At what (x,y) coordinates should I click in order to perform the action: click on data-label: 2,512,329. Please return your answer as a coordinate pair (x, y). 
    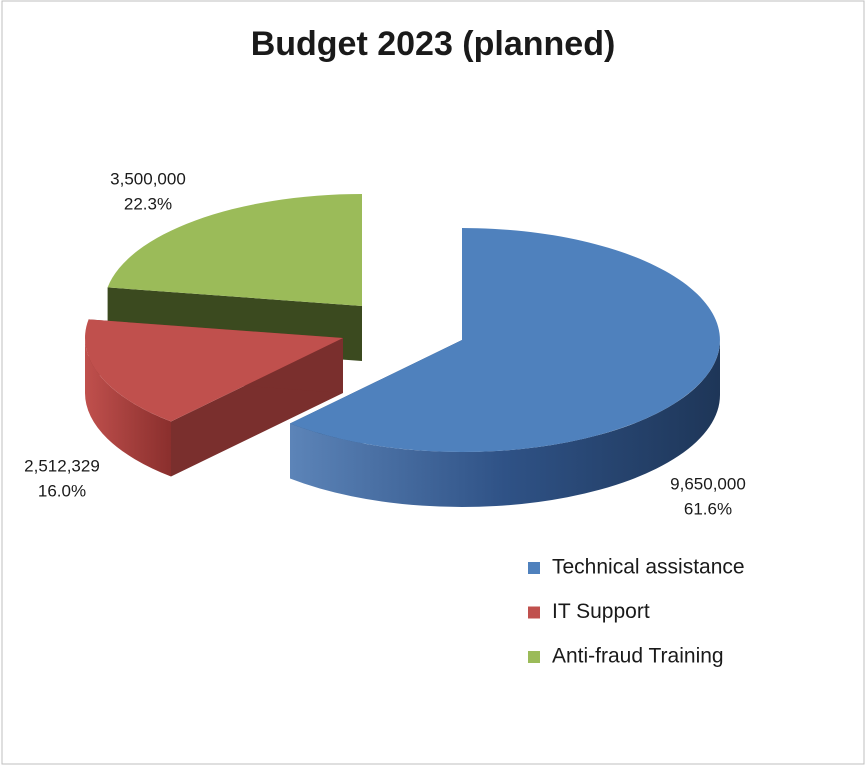
    Looking at the image, I should click on (62, 465).